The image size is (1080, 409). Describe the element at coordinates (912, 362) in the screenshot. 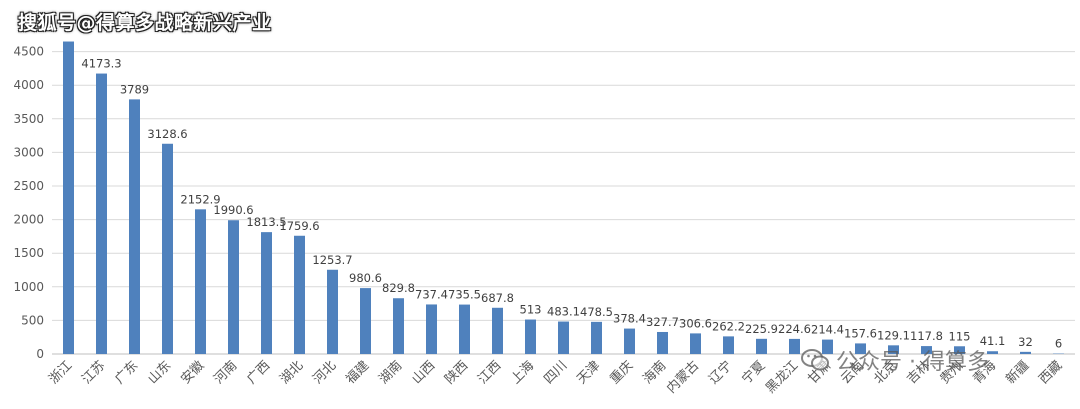

I see `wechat-watermark-text: 公众号 · 得算多` at that location.